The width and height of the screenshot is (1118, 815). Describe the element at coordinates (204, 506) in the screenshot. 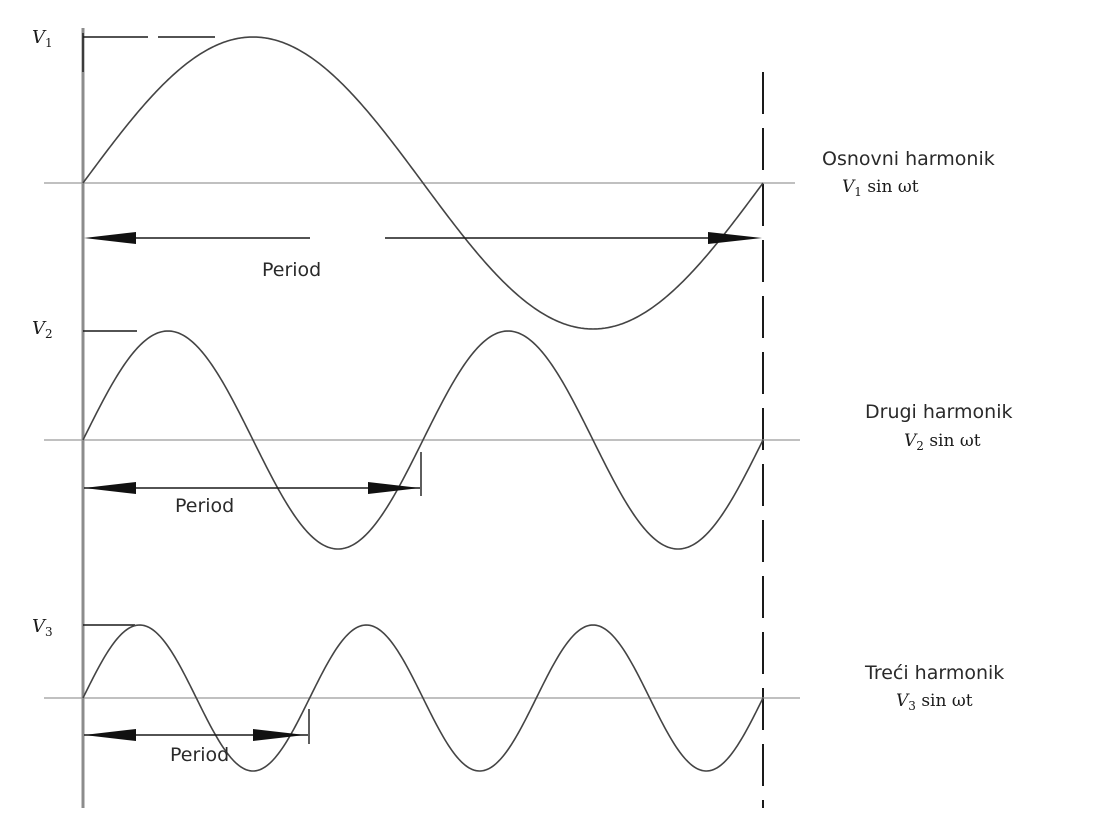

I see `harmonic-2-period-label: Period` at that location.